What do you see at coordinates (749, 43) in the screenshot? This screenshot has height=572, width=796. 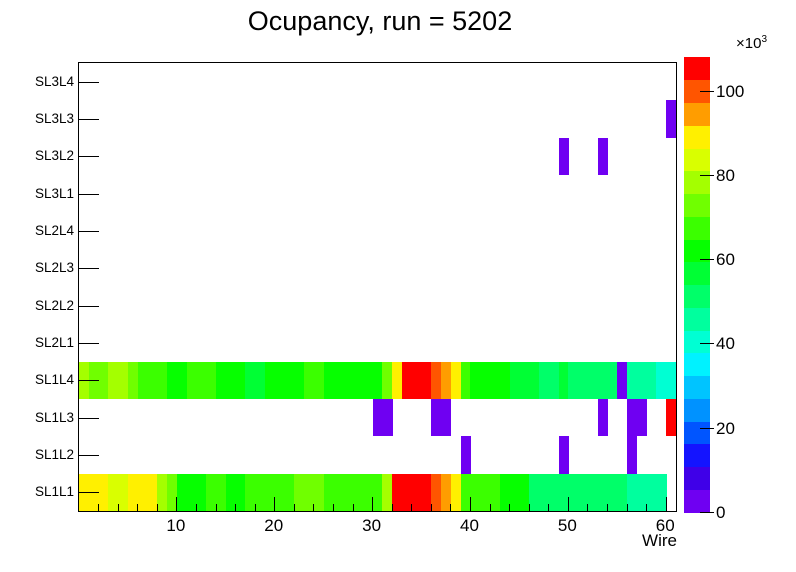 I see `z-scale-exponent-base: ×10` at bounding box center [749, 43].